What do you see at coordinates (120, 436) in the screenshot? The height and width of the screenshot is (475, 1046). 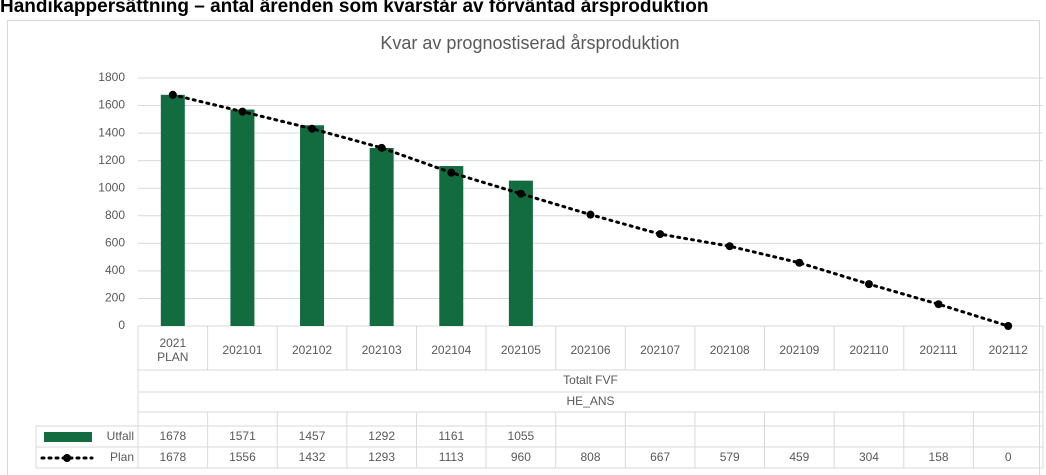 I see `legend-label: Utfall` at bounding box center [120, 436].